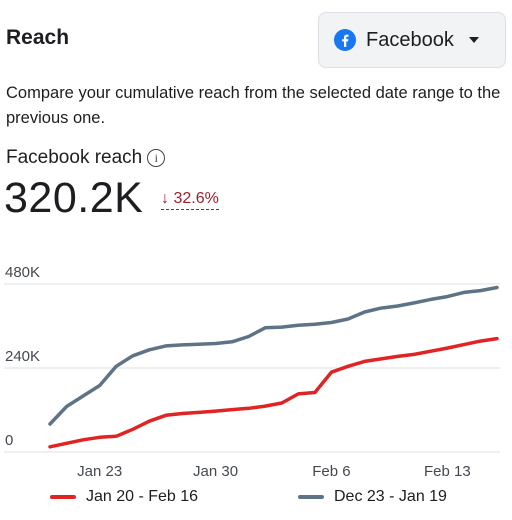 This screenshot has width=512, height=520. I want to click on legend-item-previous: Dec 23 - Jan 19, so click(372, 497).